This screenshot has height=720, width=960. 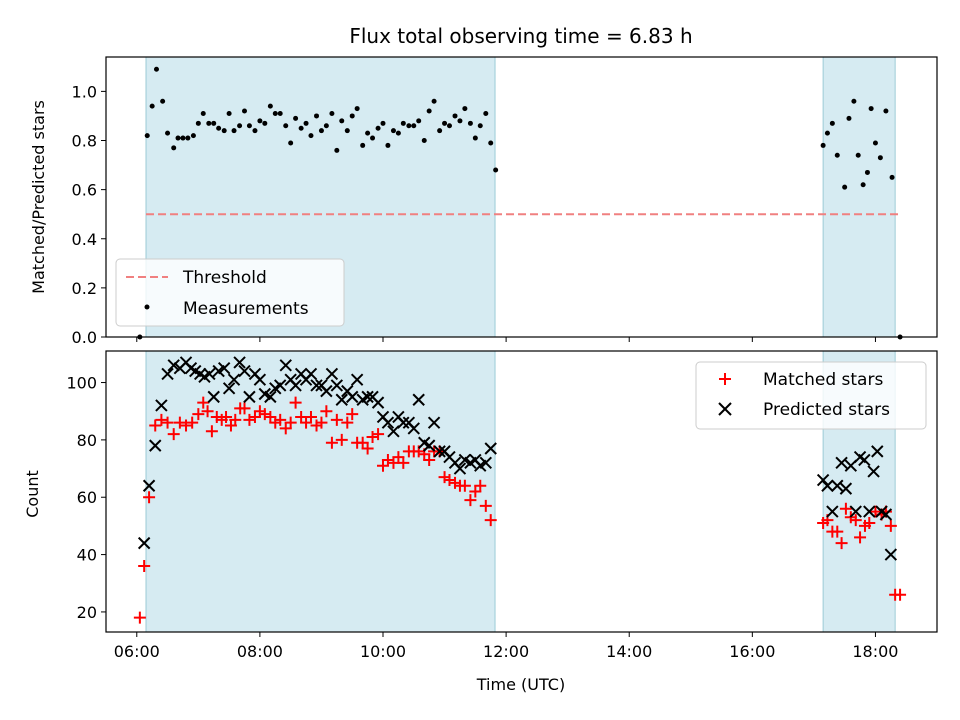 What do you see at coordinates (84, 190) in the screenshot?
I see `top-y-tick-label-3: 0.6` at bounding box center [84, 190].